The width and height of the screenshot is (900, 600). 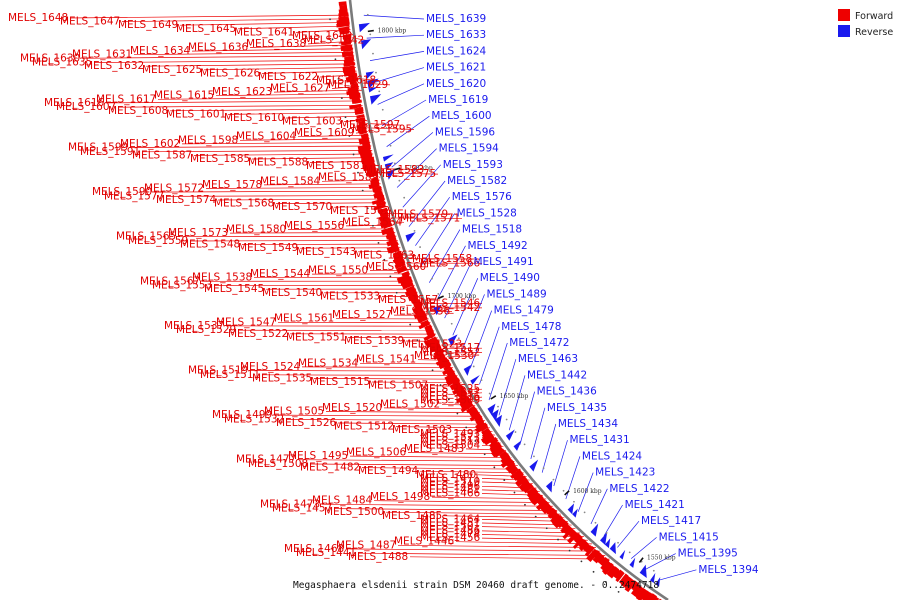 What do you see at coordinates (122, 192) in the screenshot?
I see `forward-gene-label: MELS_1590` at bounding box center [122, 192].